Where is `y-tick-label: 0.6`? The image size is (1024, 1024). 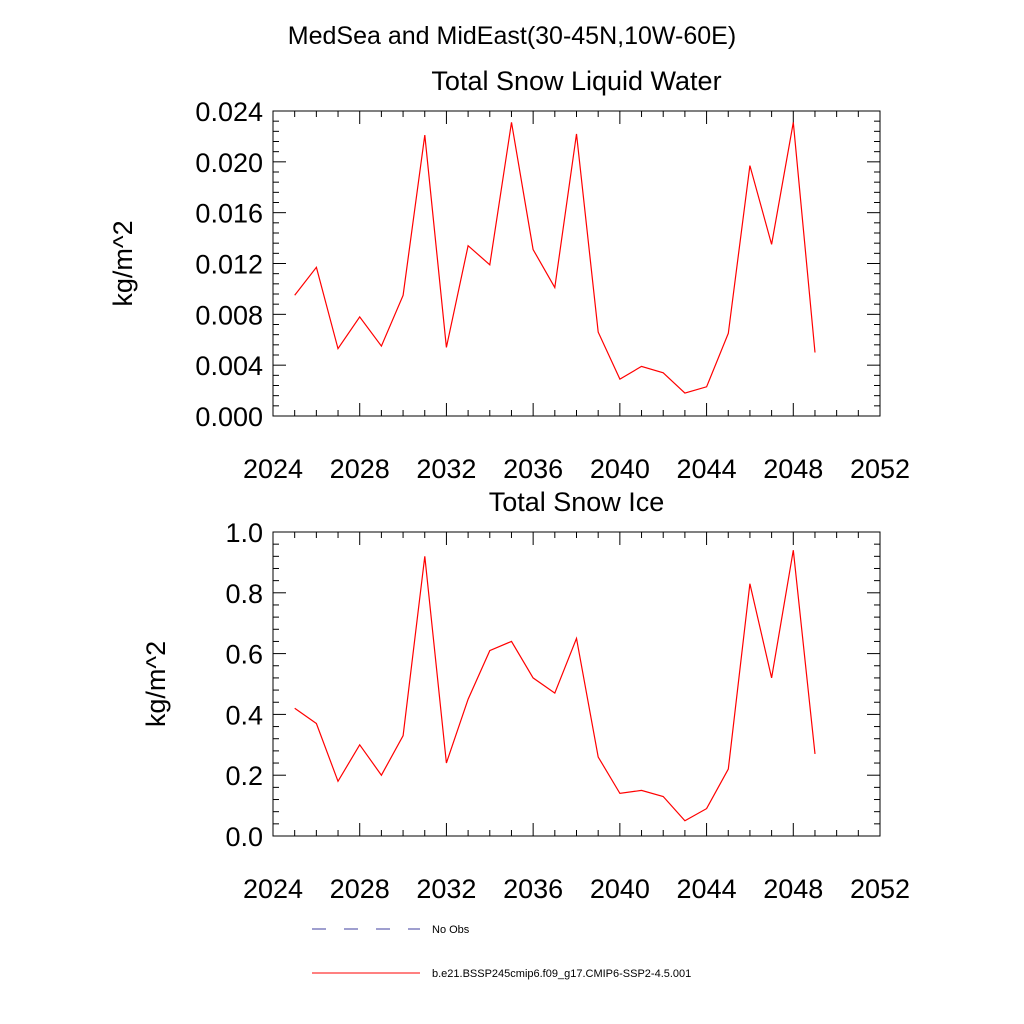
y-tick-label: 0.6 is located at coordinates (244, 655).